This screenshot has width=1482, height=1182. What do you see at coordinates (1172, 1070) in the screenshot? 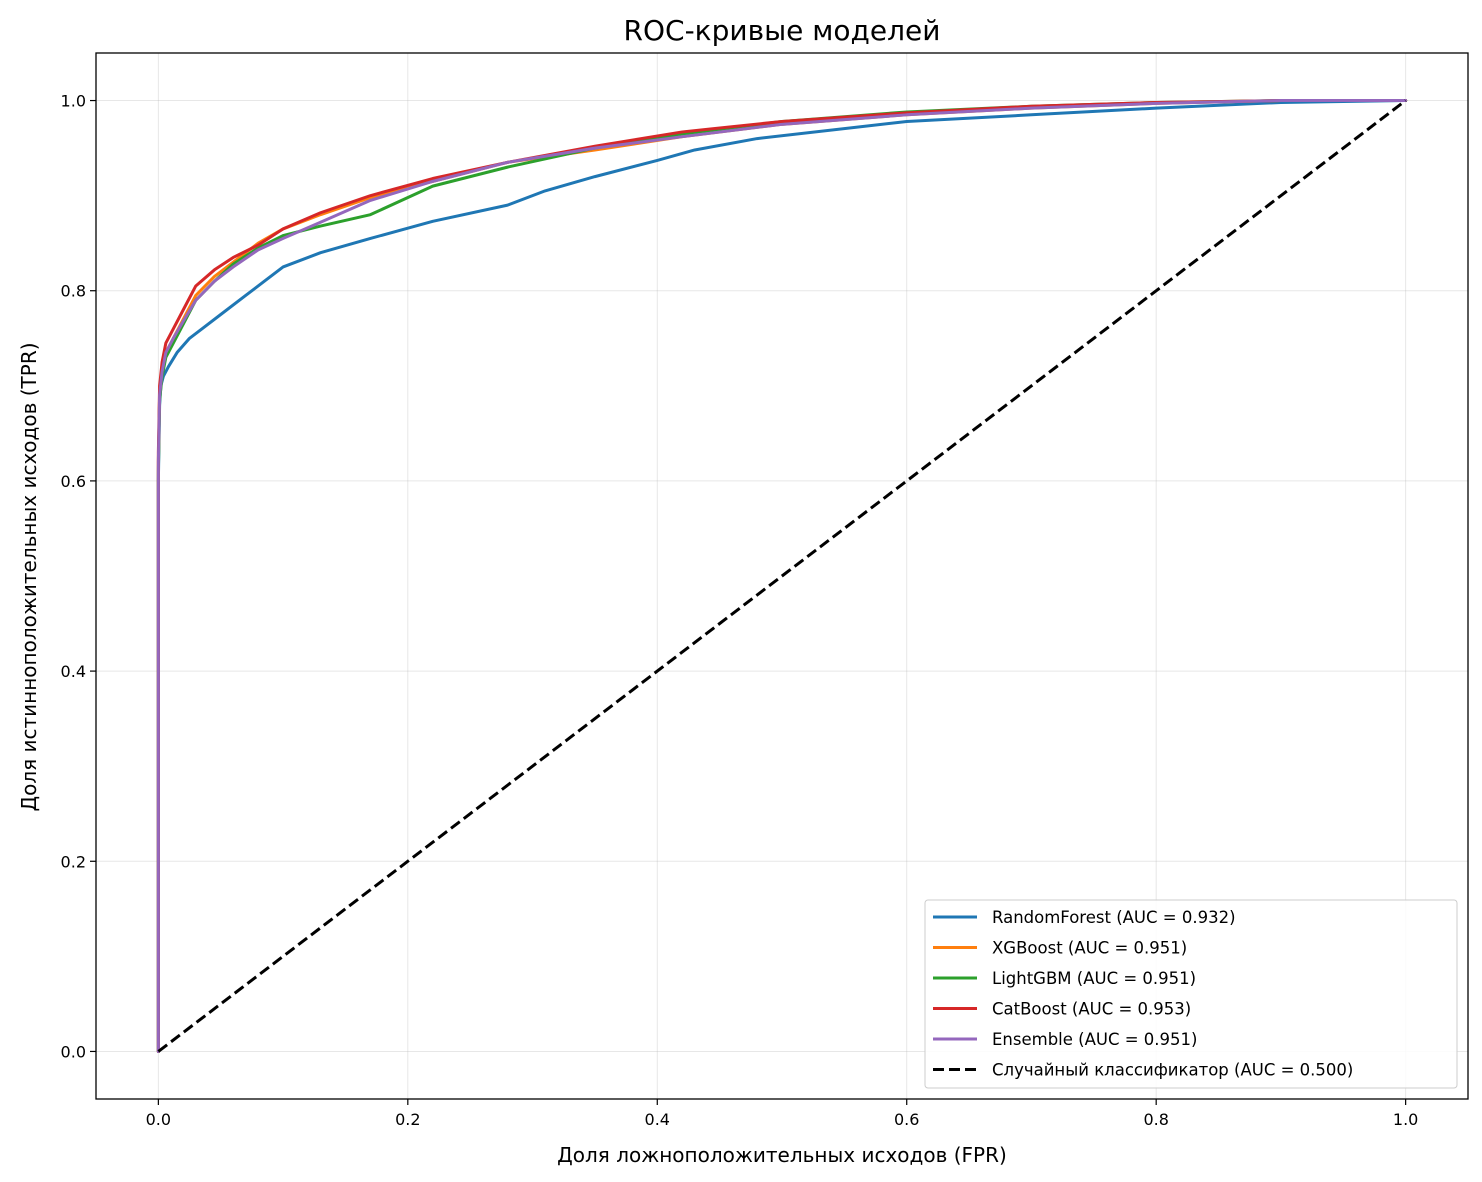
I see `legend-entry: Случайный классификатор (AUC = 0.500)` at bounding box center [1172, 1070].